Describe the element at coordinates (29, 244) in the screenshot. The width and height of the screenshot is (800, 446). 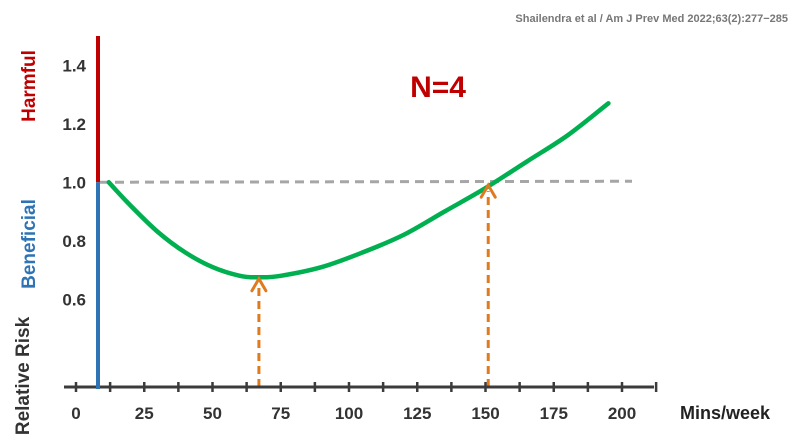
I see `region-label-beneficial: Beneficial` at that location.